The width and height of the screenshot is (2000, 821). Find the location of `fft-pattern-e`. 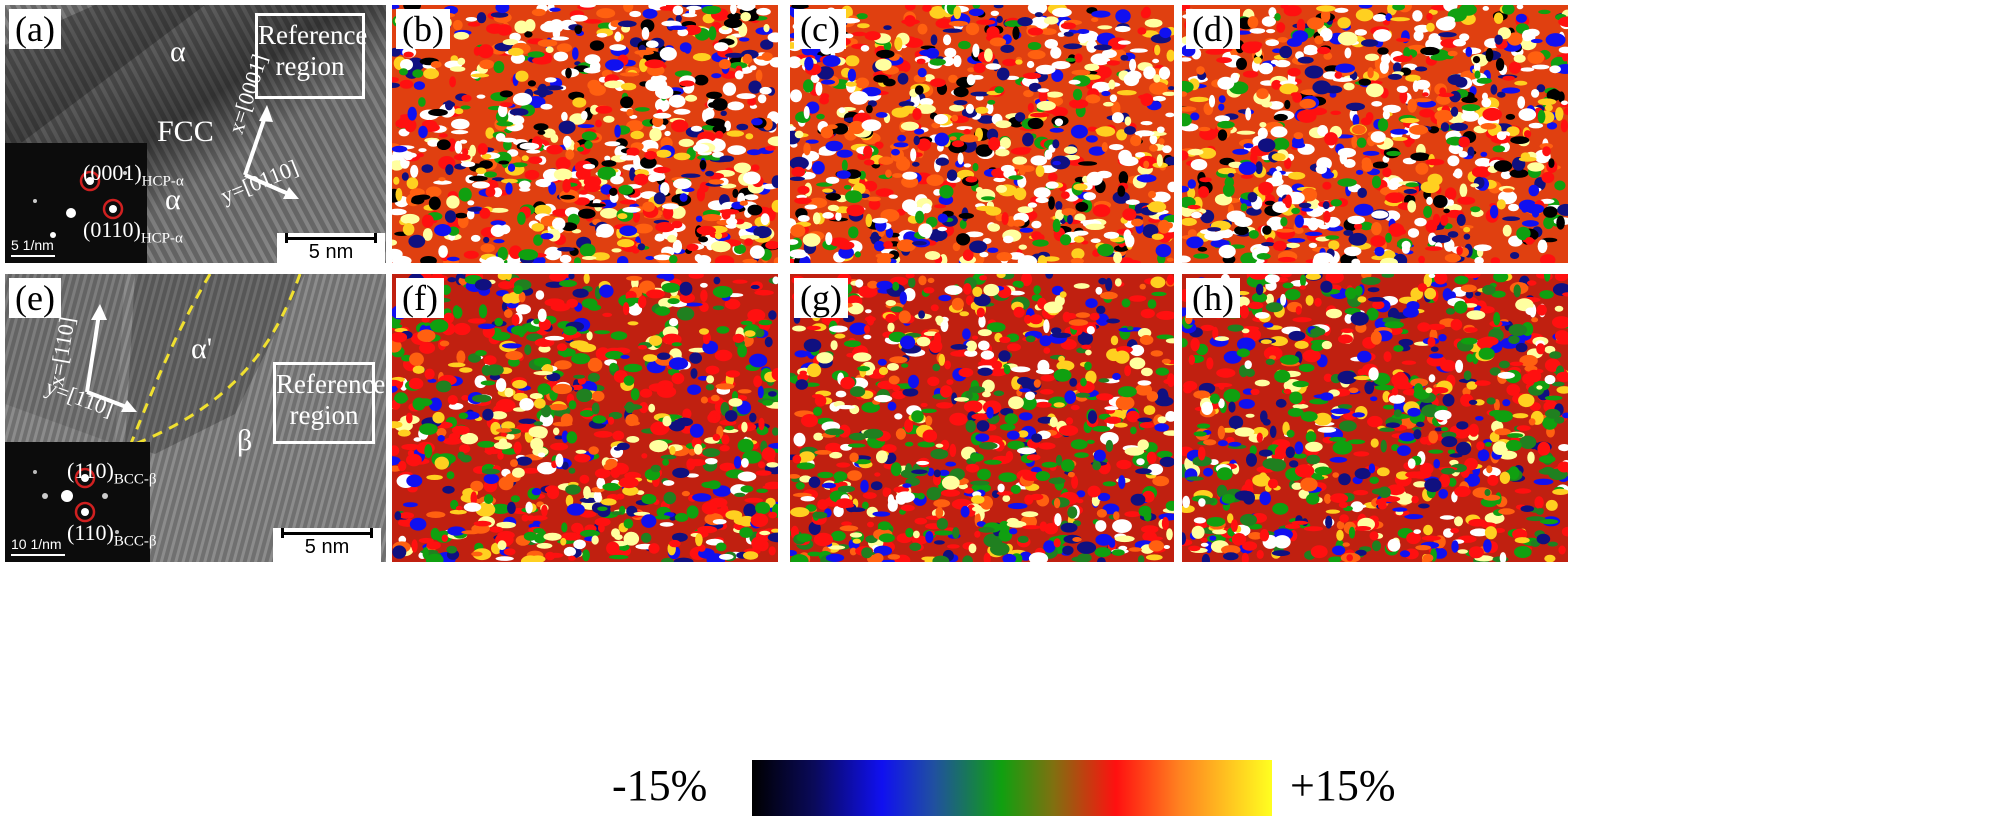

fft-pattern-e is located at coordinates (76, 500).